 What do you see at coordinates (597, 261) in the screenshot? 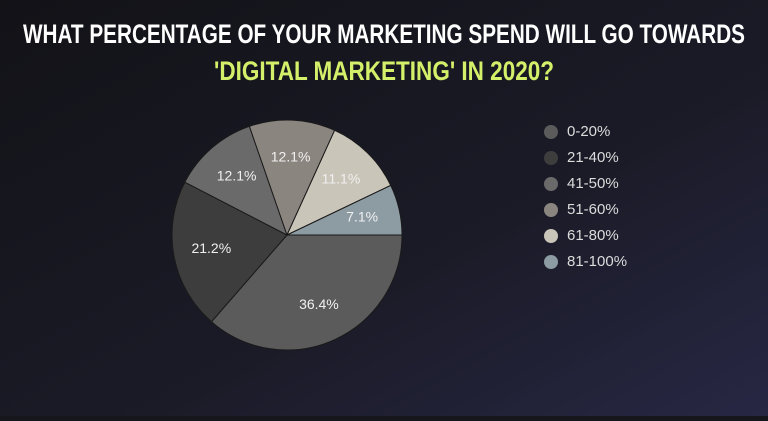
I see `legend-label: 81-100%` at bounding box center [597, 261].